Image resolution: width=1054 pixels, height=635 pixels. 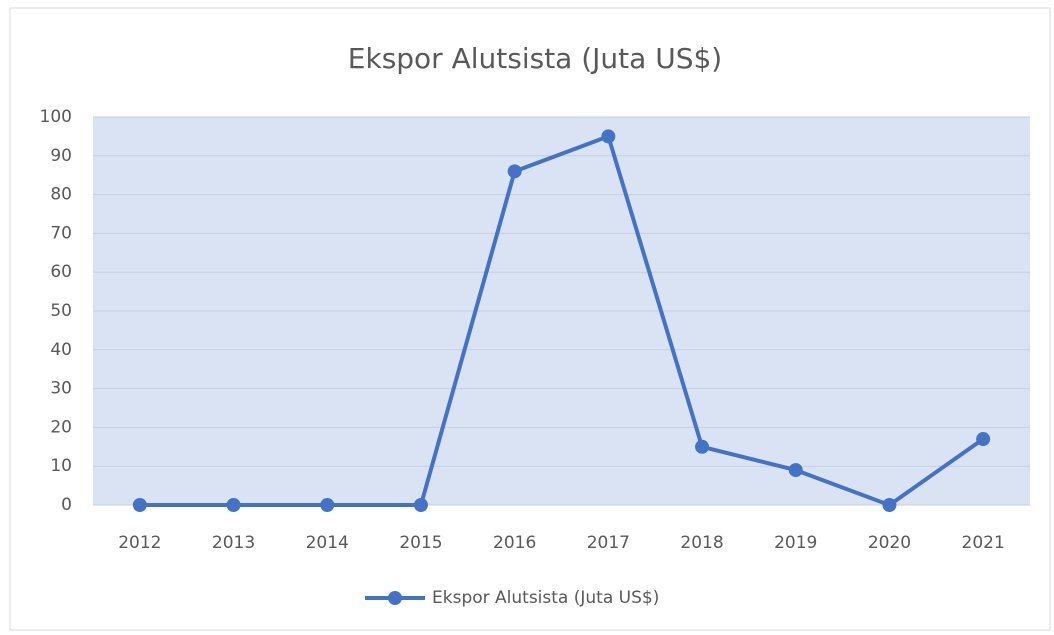 I want to click on y-tick-label: 40, so click(x=61, y=350).